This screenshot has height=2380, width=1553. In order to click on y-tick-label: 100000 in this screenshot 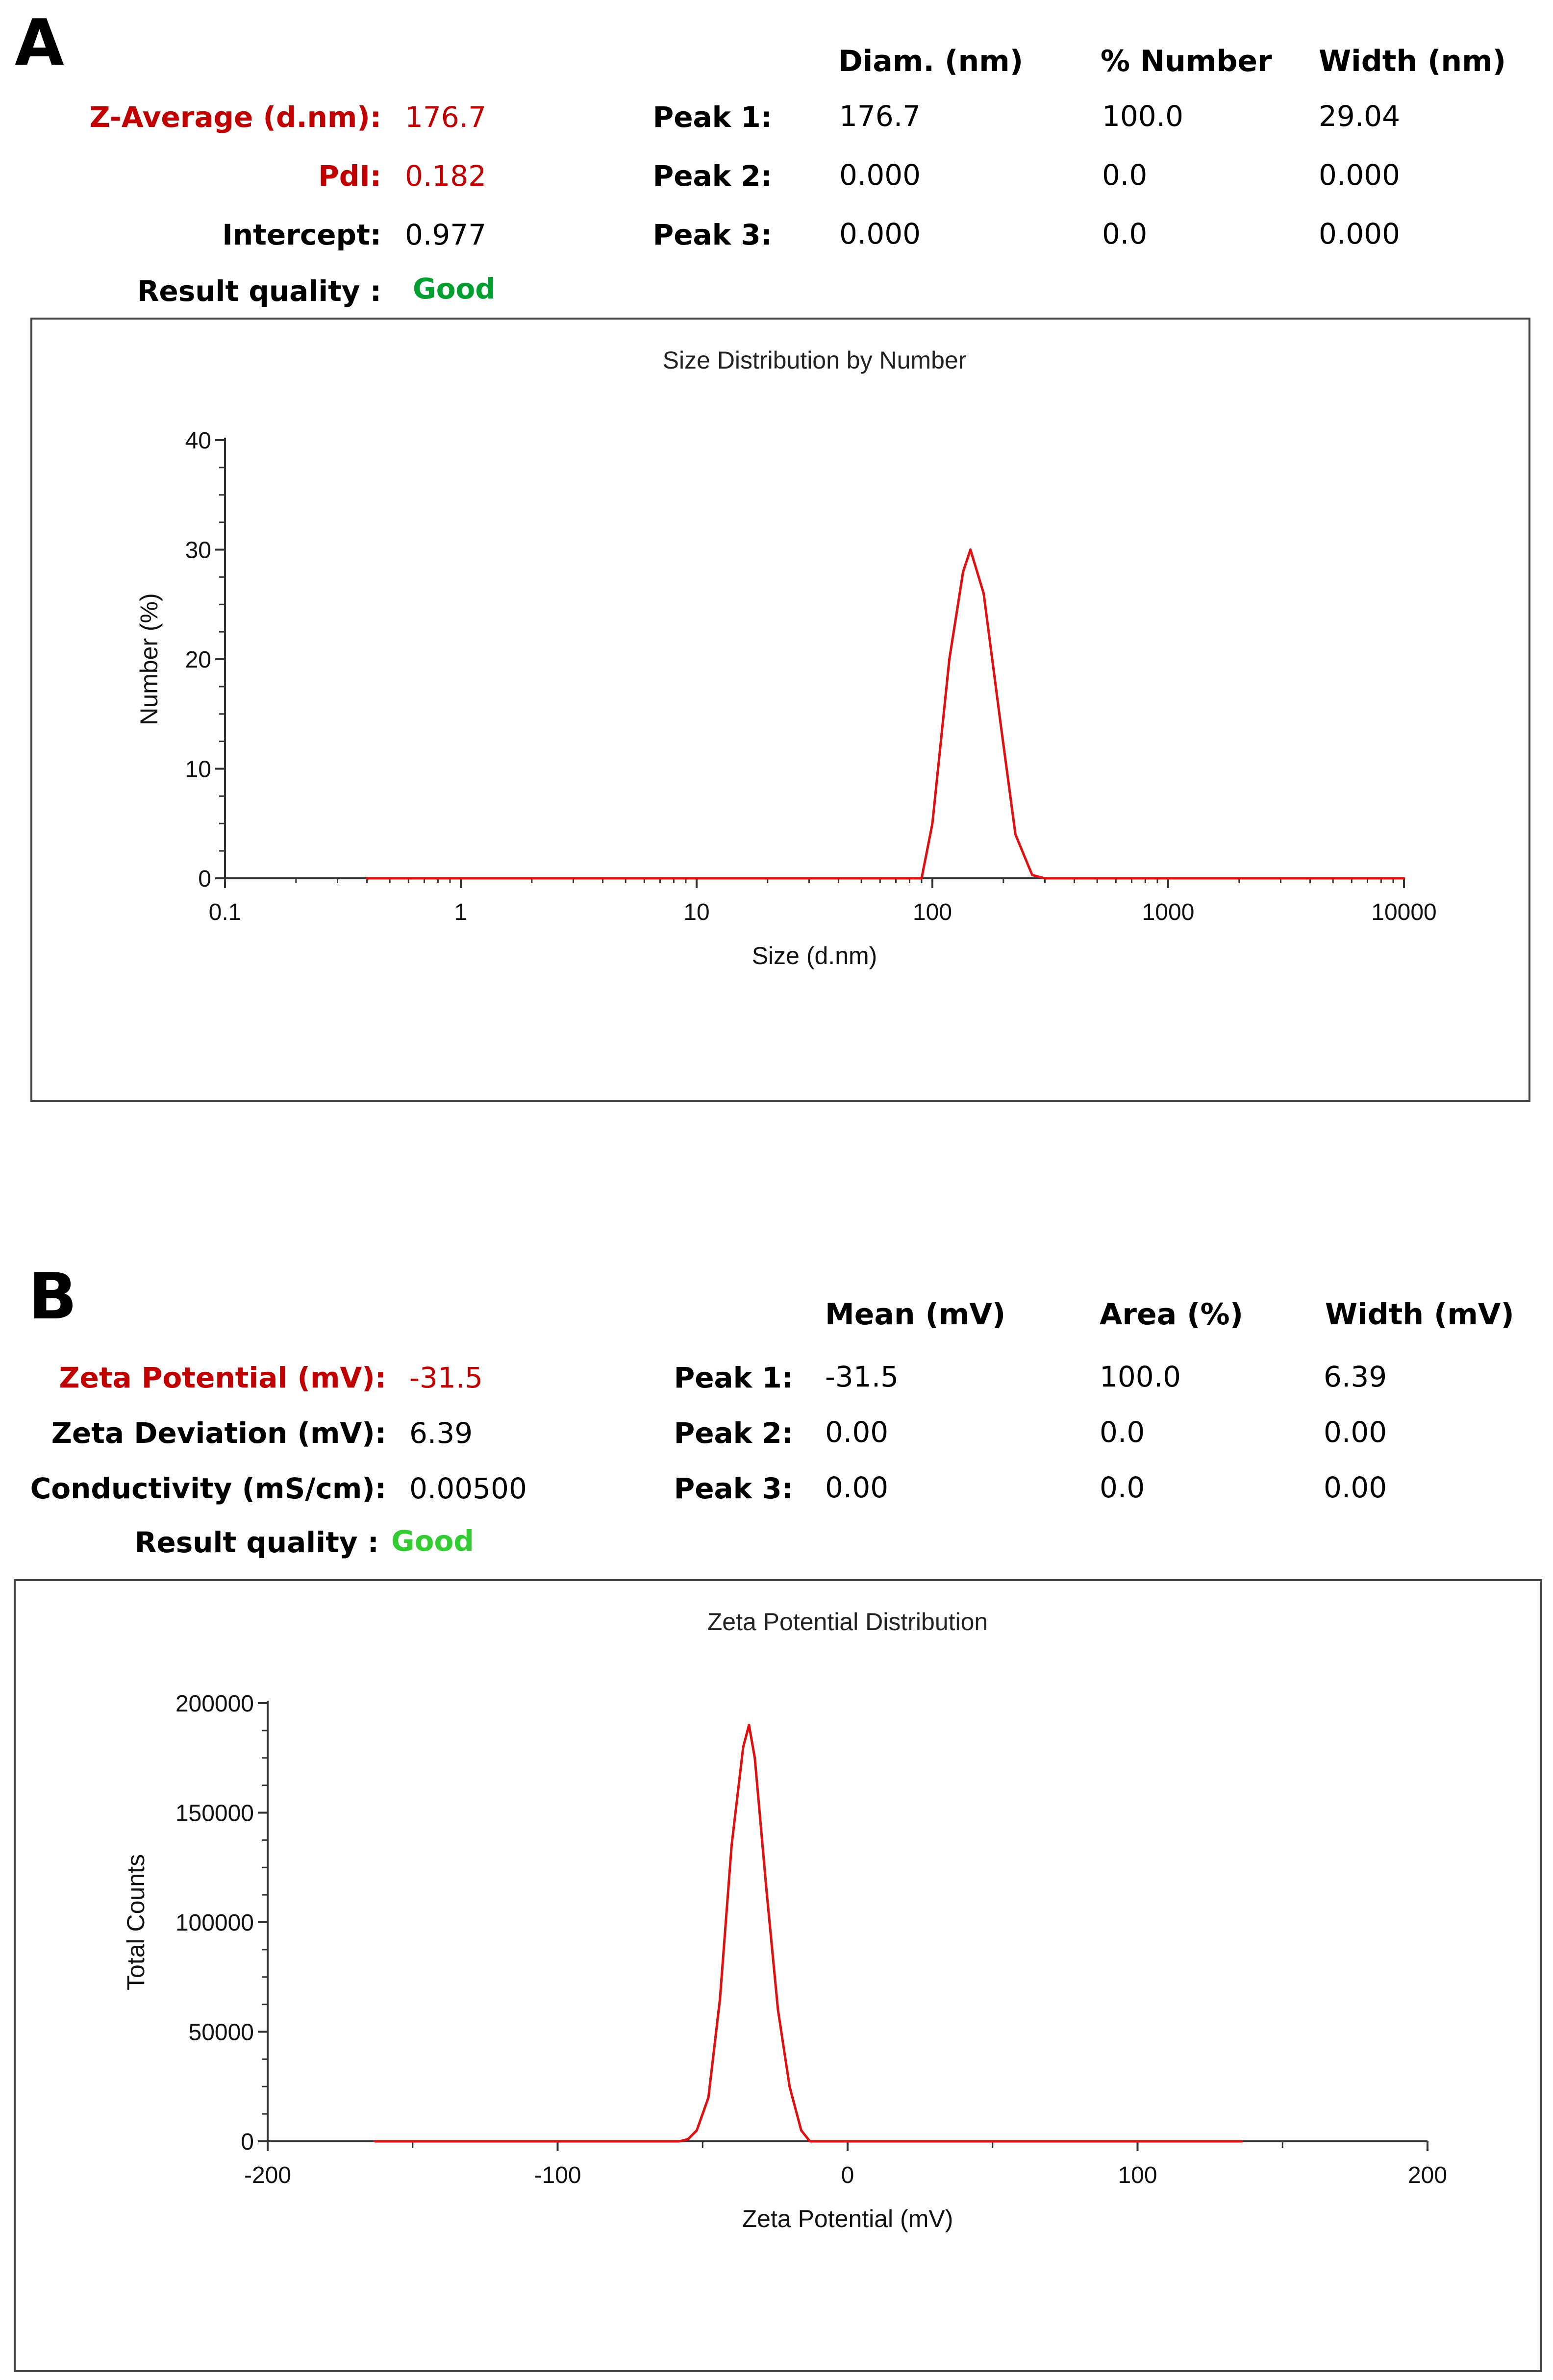, I will do `click(214, 1923)`.